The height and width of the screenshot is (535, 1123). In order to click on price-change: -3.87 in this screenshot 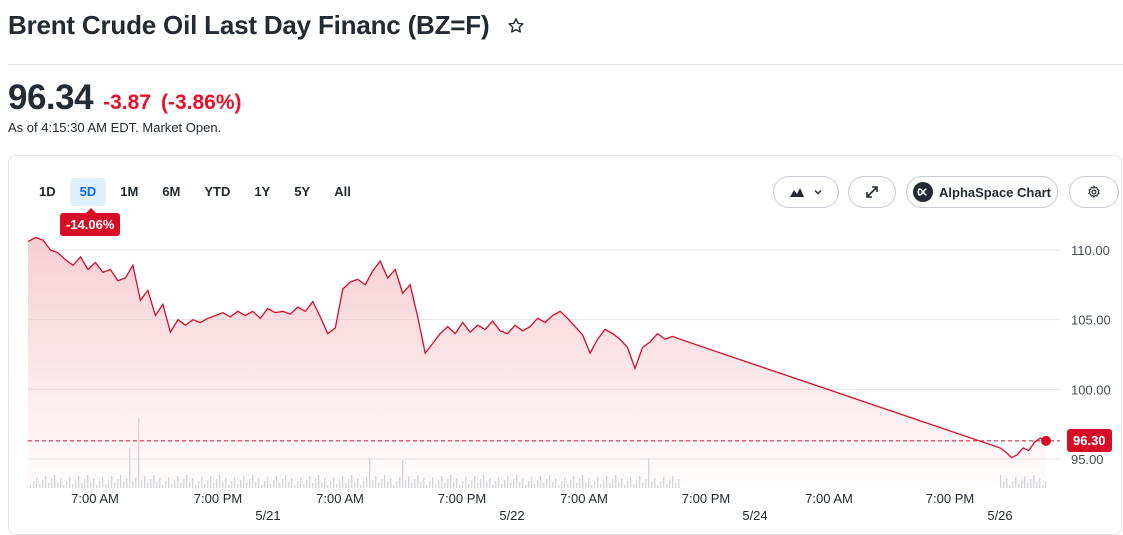, I will do `click(127, 102)`.